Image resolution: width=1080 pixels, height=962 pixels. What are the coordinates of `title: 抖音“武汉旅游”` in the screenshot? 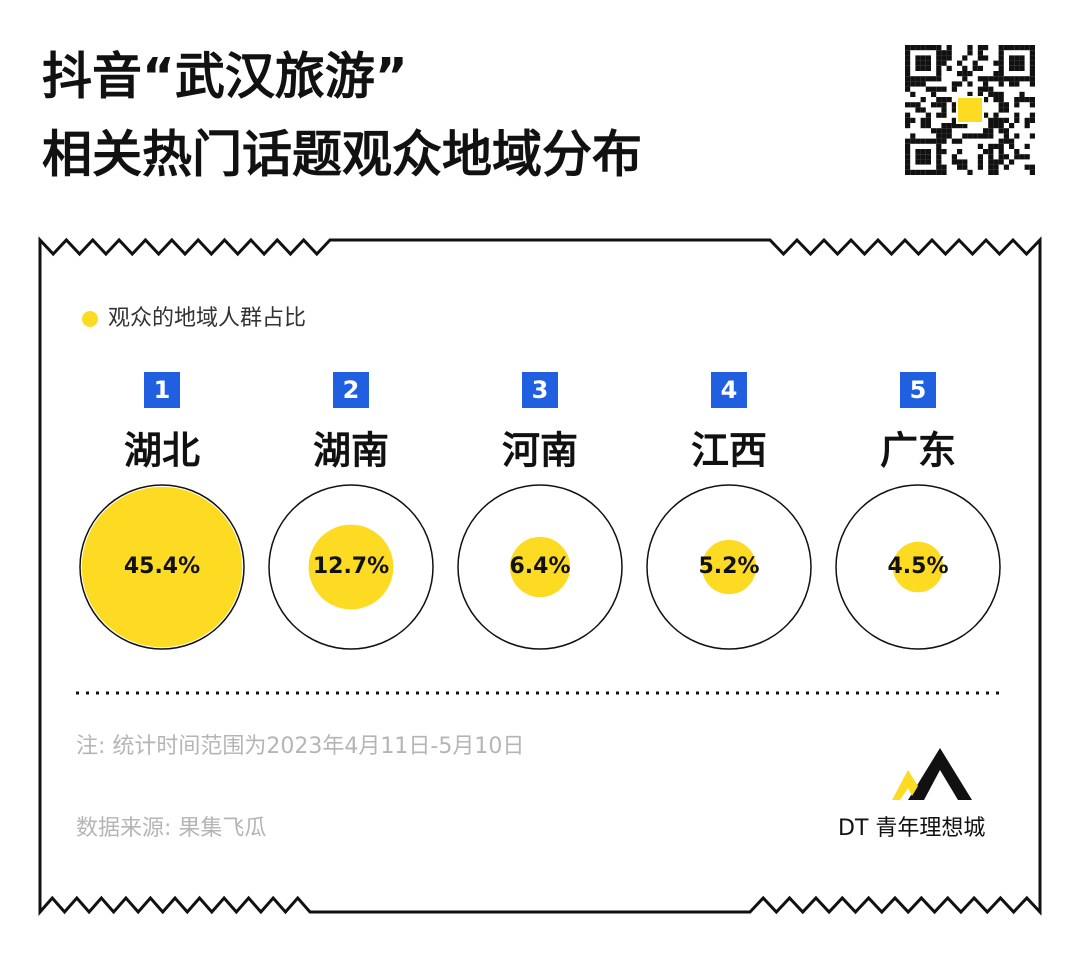 It's located at (225, 77).